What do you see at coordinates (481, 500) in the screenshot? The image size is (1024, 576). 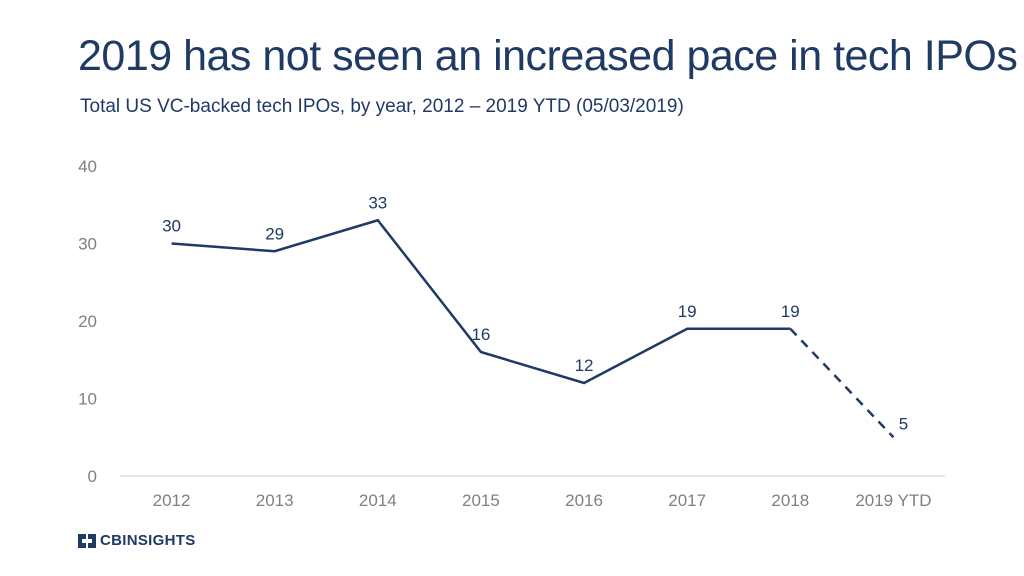 I see `x-tick-label: 2015` at bounding box center [481, 500].